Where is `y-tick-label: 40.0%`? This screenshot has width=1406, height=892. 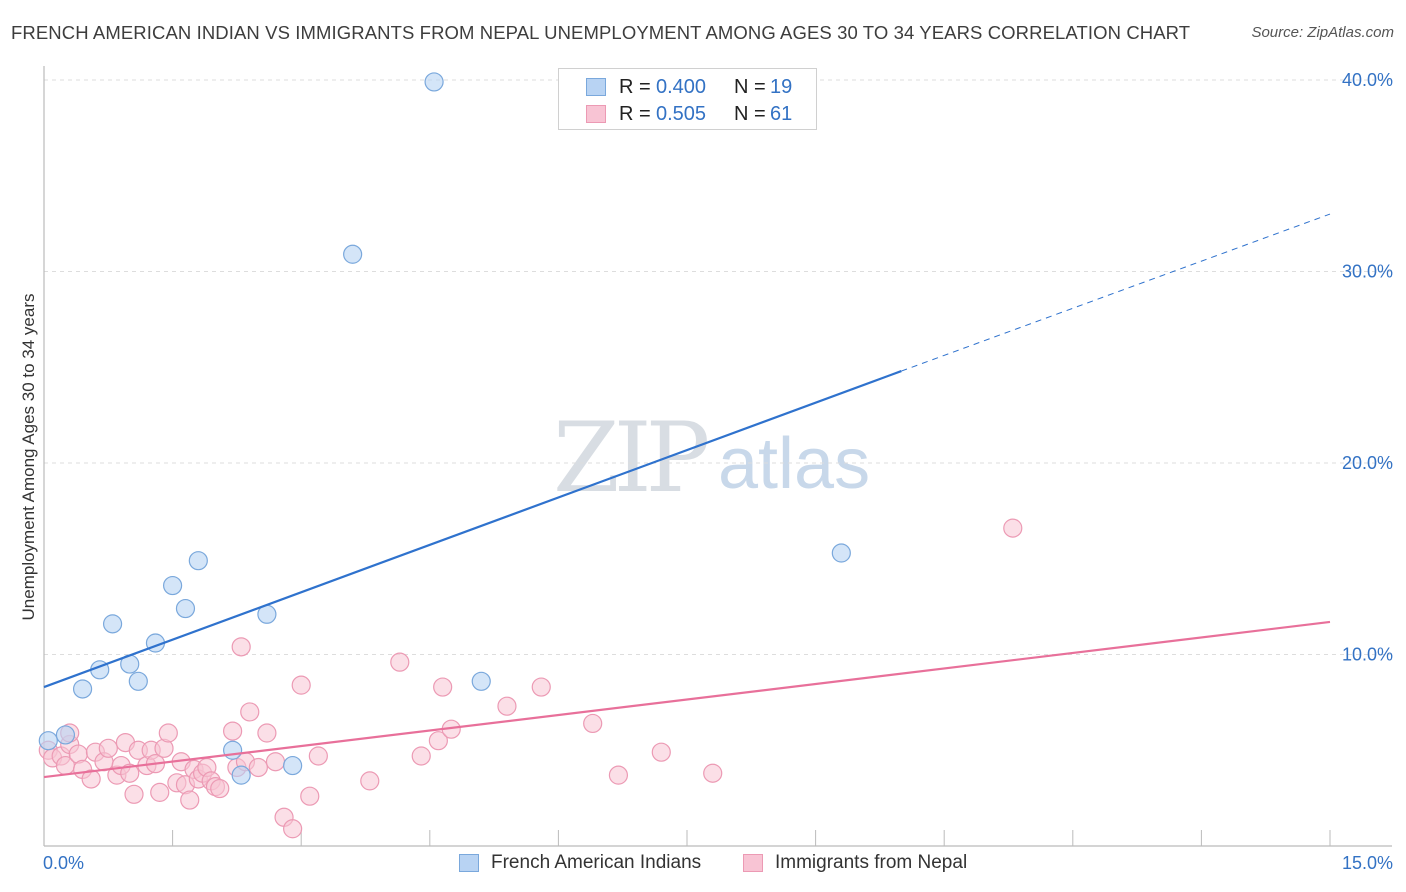 y-tick-label: 40.0% is located at coordinates (1367, 80).